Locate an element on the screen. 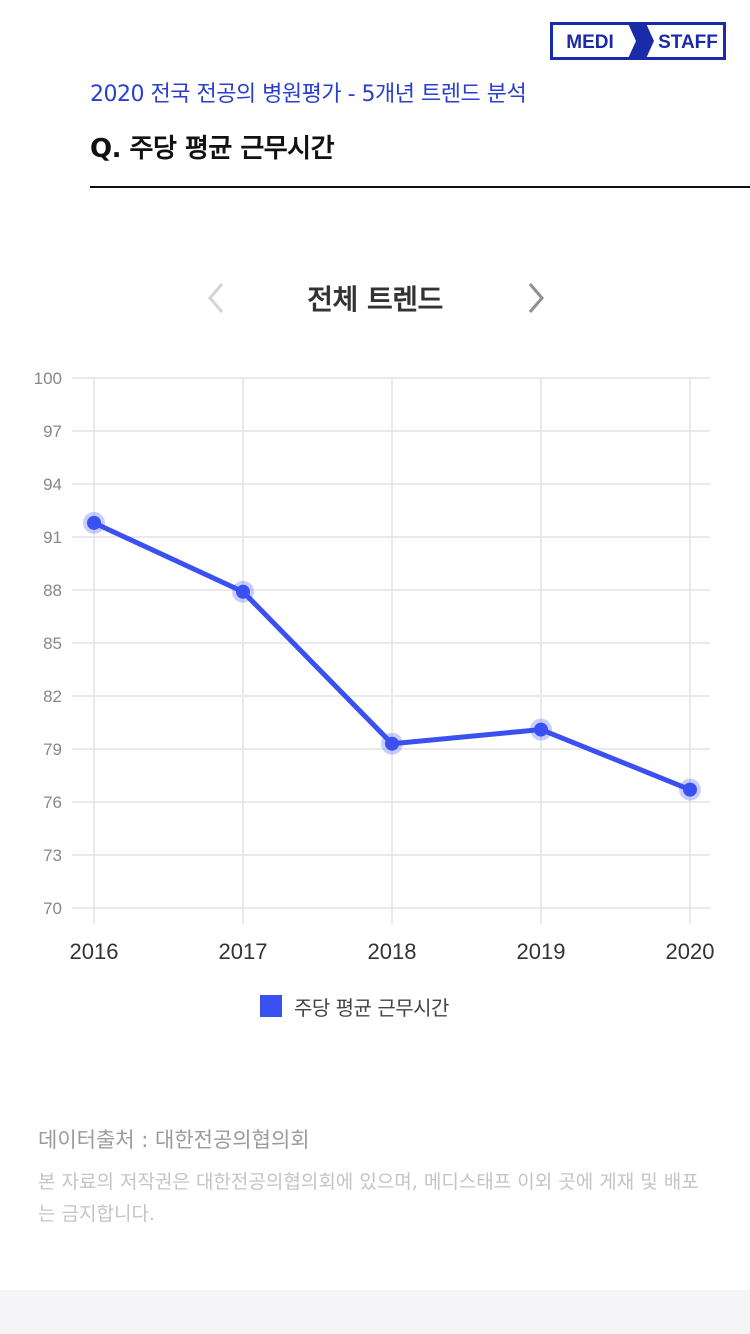  next-chart-button is located at coordinates (537, 298).